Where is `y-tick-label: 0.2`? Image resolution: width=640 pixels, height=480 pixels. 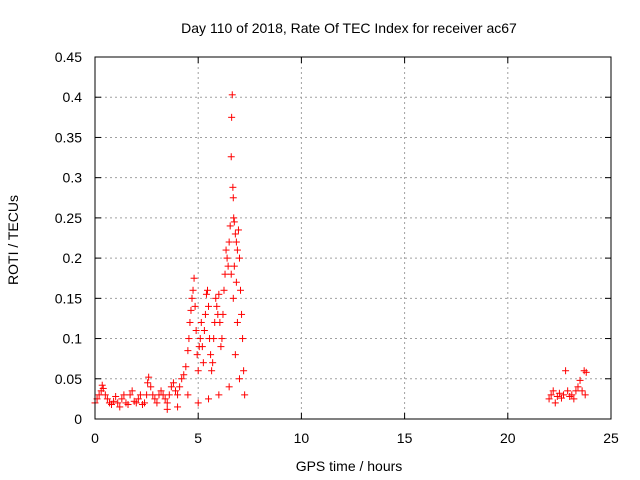
y-tick-label: 0.2 is located at coordinates (73, 258).